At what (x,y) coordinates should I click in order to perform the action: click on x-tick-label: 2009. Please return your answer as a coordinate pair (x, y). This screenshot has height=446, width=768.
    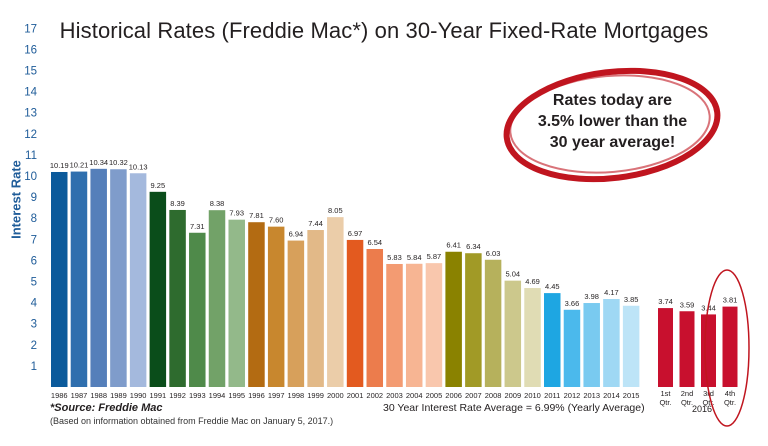
    Looking at the image, I should click on (512, 395).